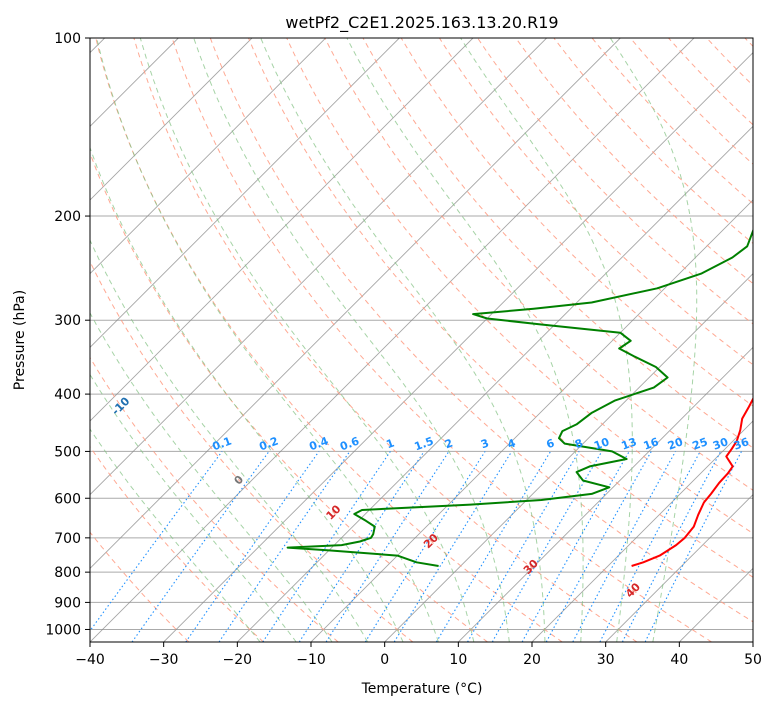 The width and height of the screenshot is (775, 708). What do you see at coordinates (349, 443) in the screenshot?
I see `mixing-ratio-label: 0.6` at bounding box center [349, 443].